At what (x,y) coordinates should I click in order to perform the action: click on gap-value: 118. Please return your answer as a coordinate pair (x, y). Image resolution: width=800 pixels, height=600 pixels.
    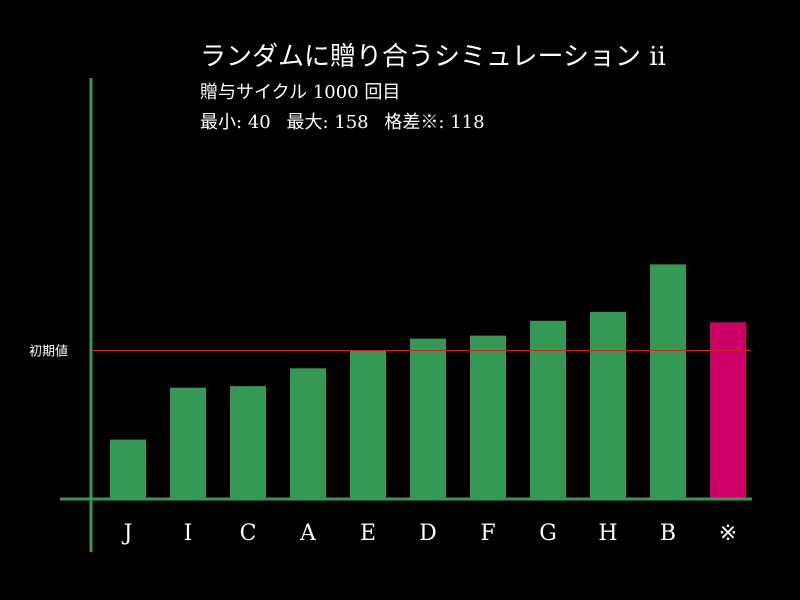
    Looking at the image, I should click on (467, 122).